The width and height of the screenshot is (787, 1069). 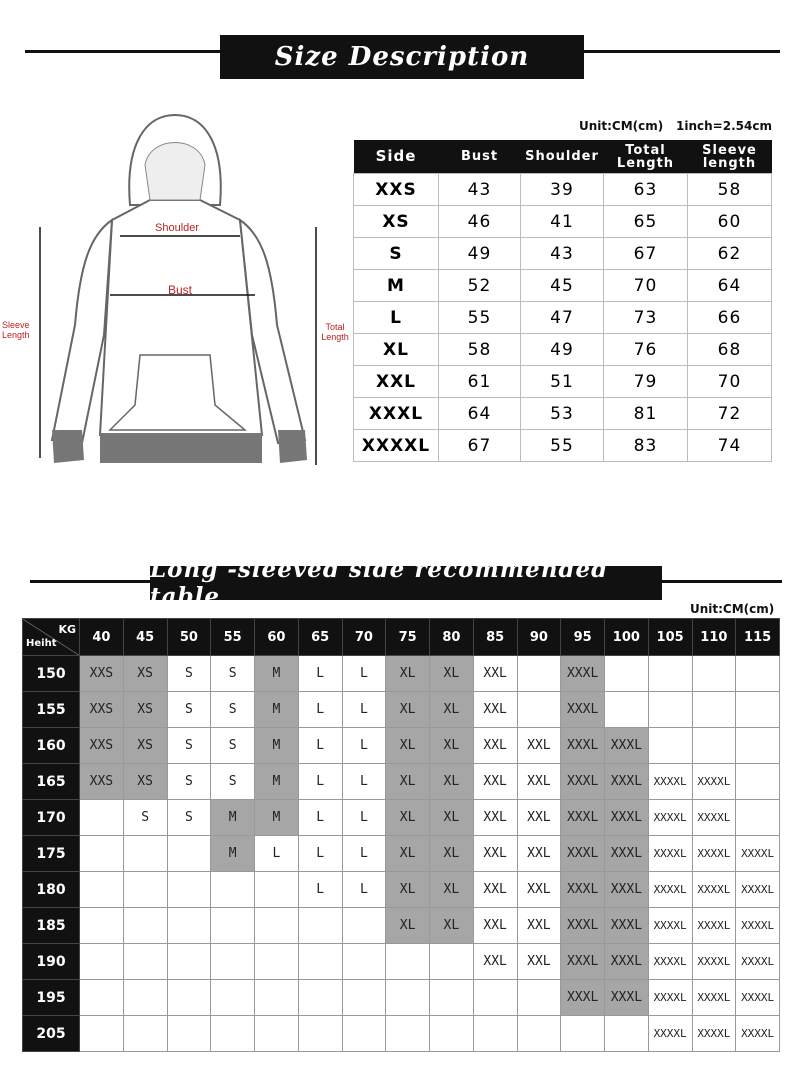 What do you see at coordinates (729, 221) in the screenshot?
I see `measurement: 60` at bounding box center [729, 221].